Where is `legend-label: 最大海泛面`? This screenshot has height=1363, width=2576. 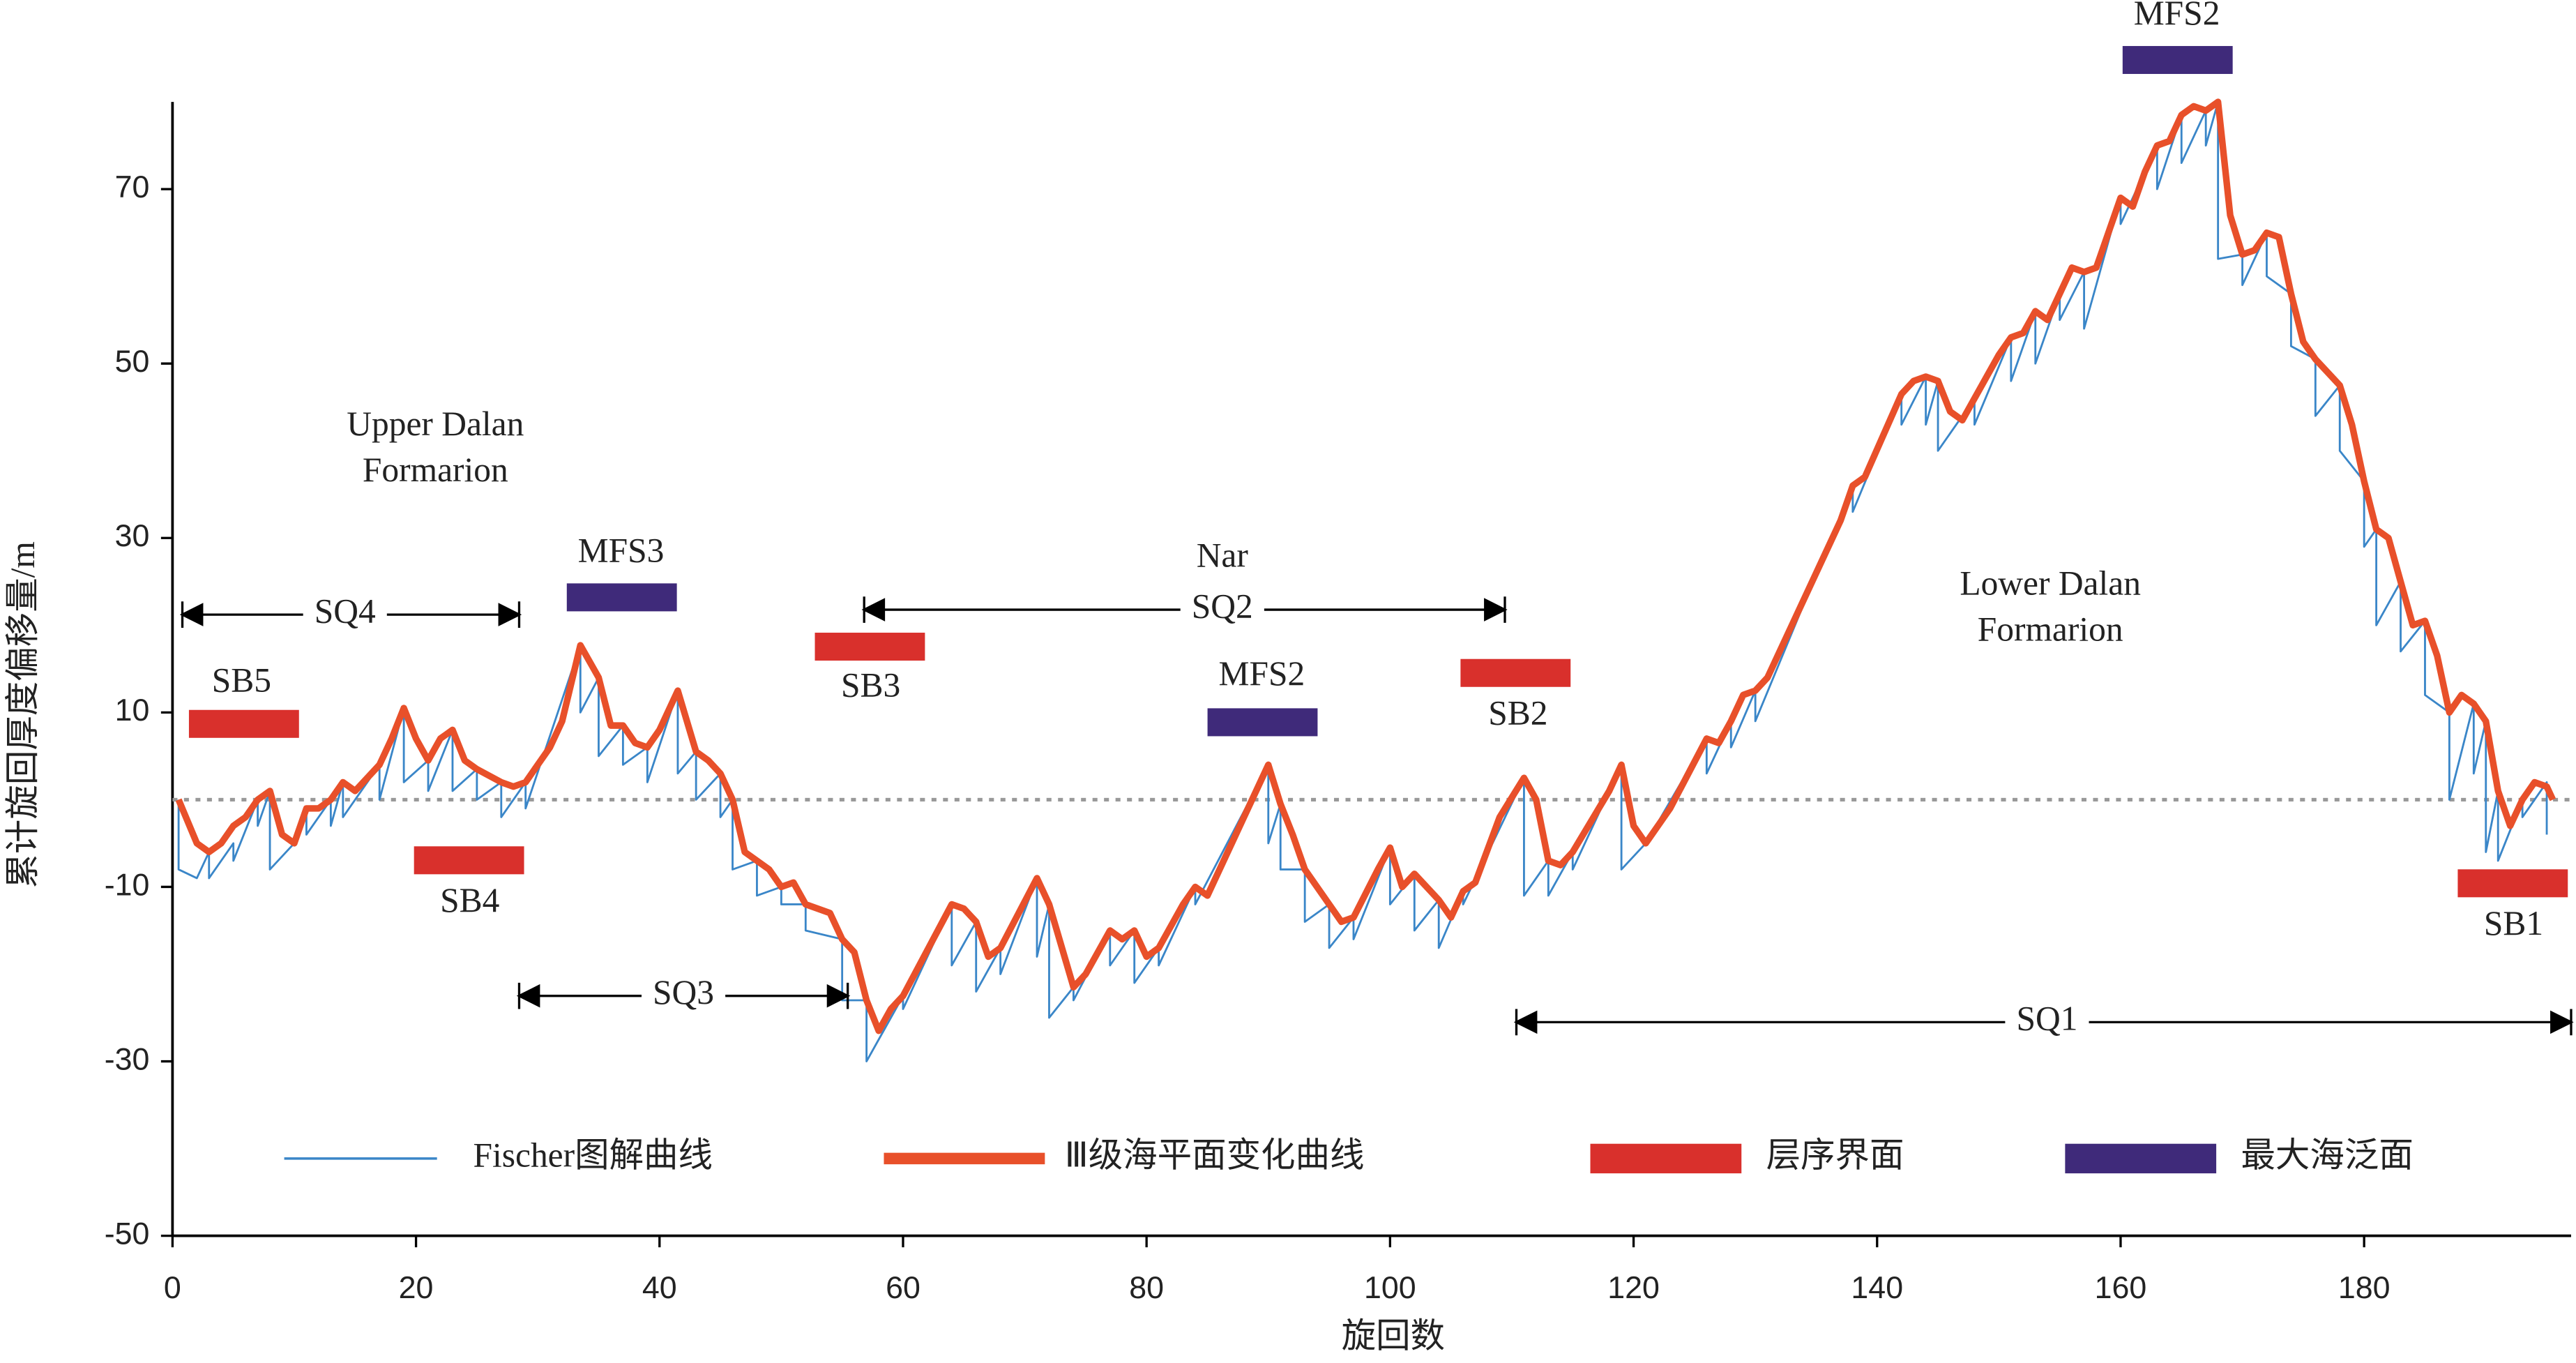
legend-label: 最大海泛面 is located at coordinates (2327, 1155).